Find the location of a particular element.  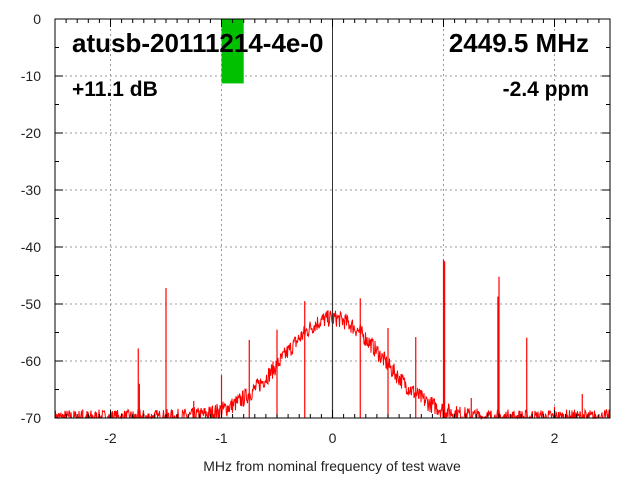

y-tick-label: 0 is located at coordinates (37, 19).